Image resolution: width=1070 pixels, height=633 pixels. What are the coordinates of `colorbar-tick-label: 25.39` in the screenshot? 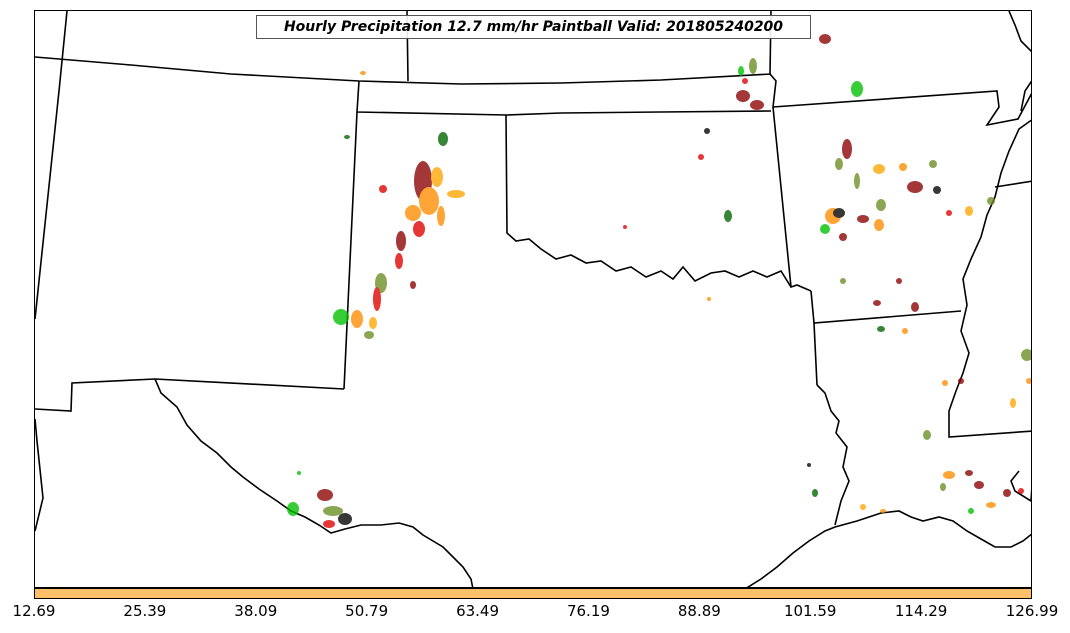 It's located at (145, 611).